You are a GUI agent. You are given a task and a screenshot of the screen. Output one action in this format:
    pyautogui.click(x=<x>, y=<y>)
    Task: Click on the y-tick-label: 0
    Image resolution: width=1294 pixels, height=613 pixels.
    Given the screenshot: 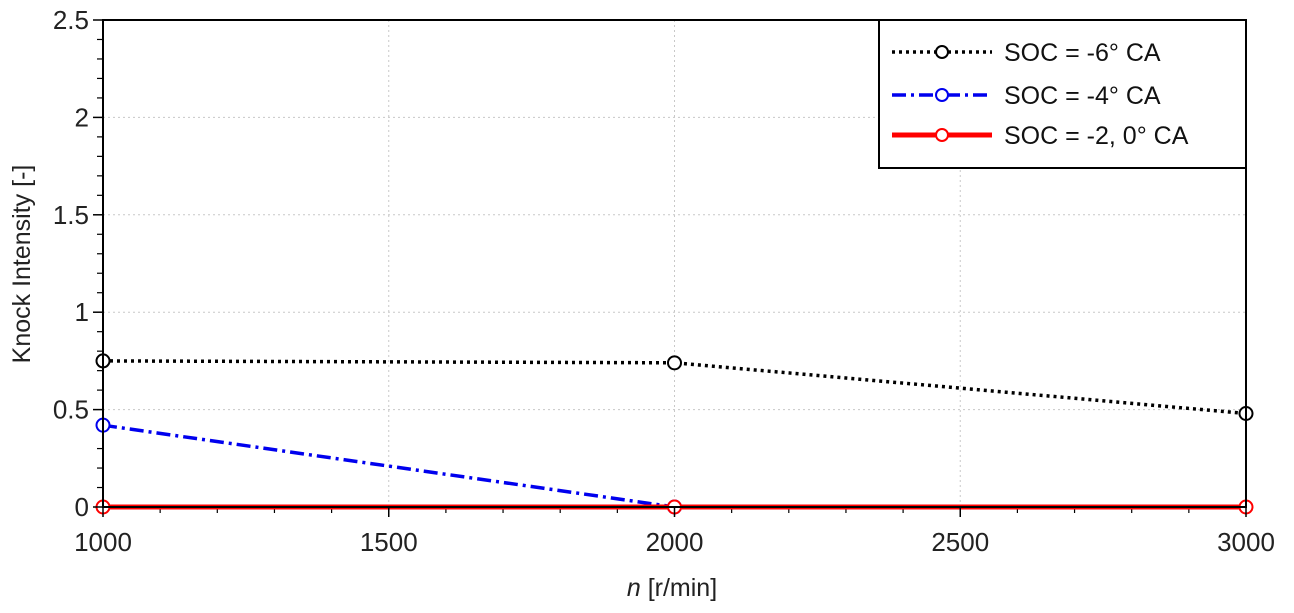 What is the action you would take?
    pyautogui.click(x=82, y=507)
    